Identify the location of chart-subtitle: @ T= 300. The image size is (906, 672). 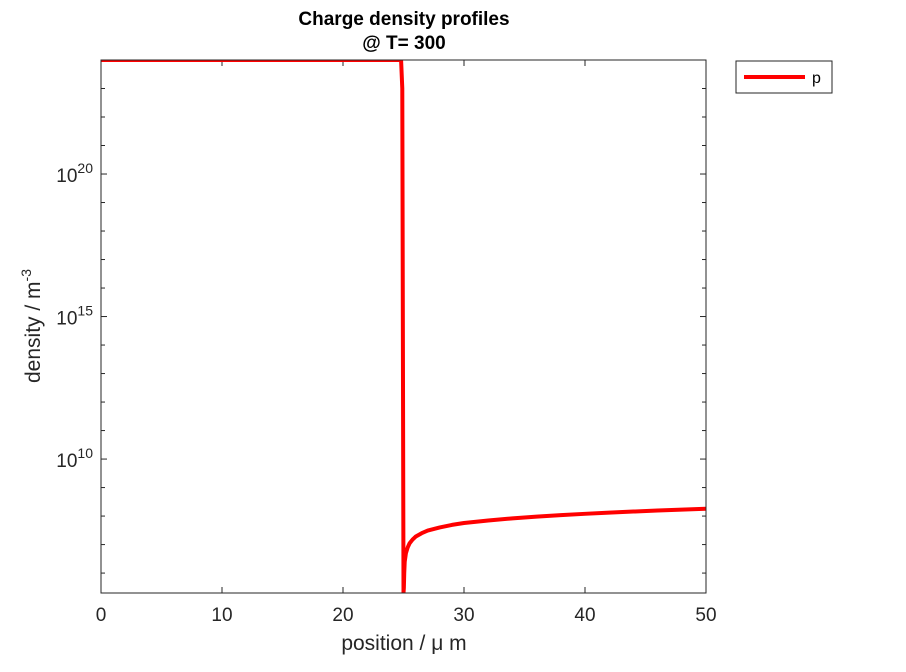
(404, 43).